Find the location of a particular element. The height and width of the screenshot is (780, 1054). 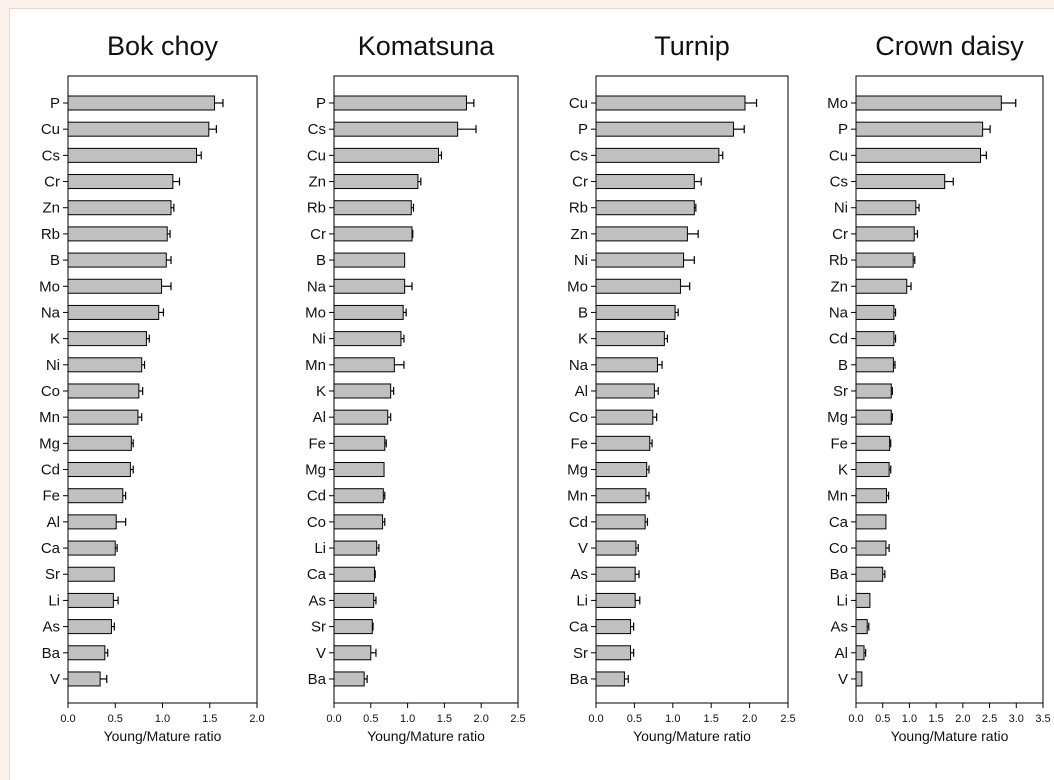

category-label-ba: Ba is located at coordinates (579, 679).